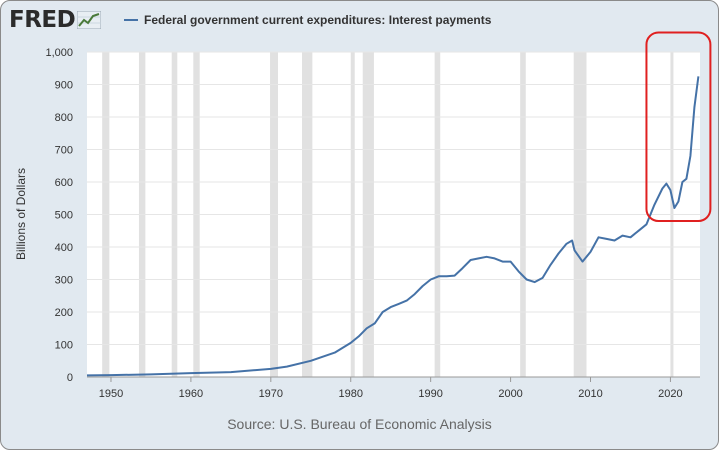 The image size is (719, 450). Describe the element at coordinates (391, 388) in the screenshot. I see `x-axis-ticks: 1950 1960 1970 1980 1990 2000 2010 2020` at that location.